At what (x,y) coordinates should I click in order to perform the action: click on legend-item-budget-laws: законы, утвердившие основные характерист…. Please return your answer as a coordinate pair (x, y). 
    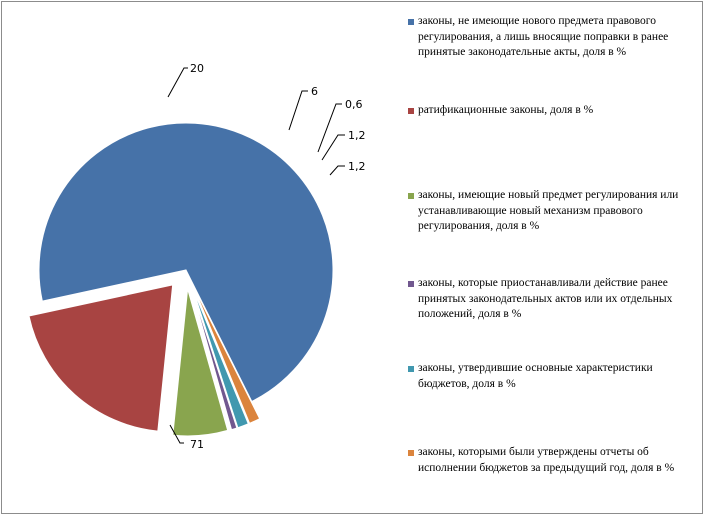
    Looking at the image, I should click on (550, 376).